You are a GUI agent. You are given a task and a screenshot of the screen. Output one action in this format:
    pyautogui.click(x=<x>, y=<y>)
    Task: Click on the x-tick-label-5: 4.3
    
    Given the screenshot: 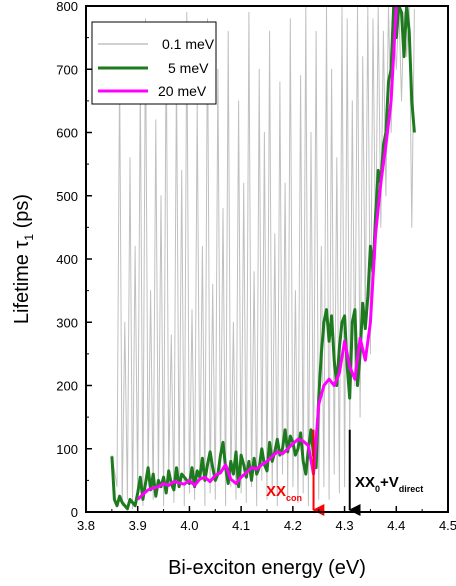 What is the action you would take?
    pyautogui.click(x=345, y=525)
    